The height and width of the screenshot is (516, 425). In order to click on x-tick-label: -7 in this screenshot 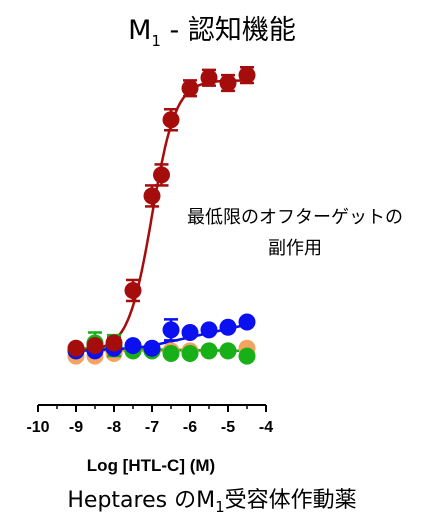, I will do `click(152, 427)`.